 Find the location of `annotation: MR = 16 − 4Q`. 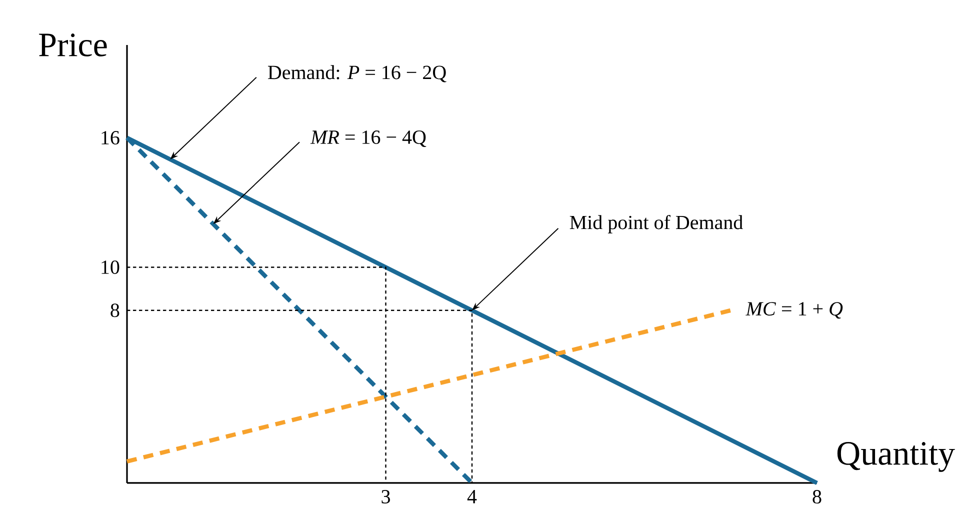

annotation: MR = 16 − 4Q is located at coordinates (368, 139).